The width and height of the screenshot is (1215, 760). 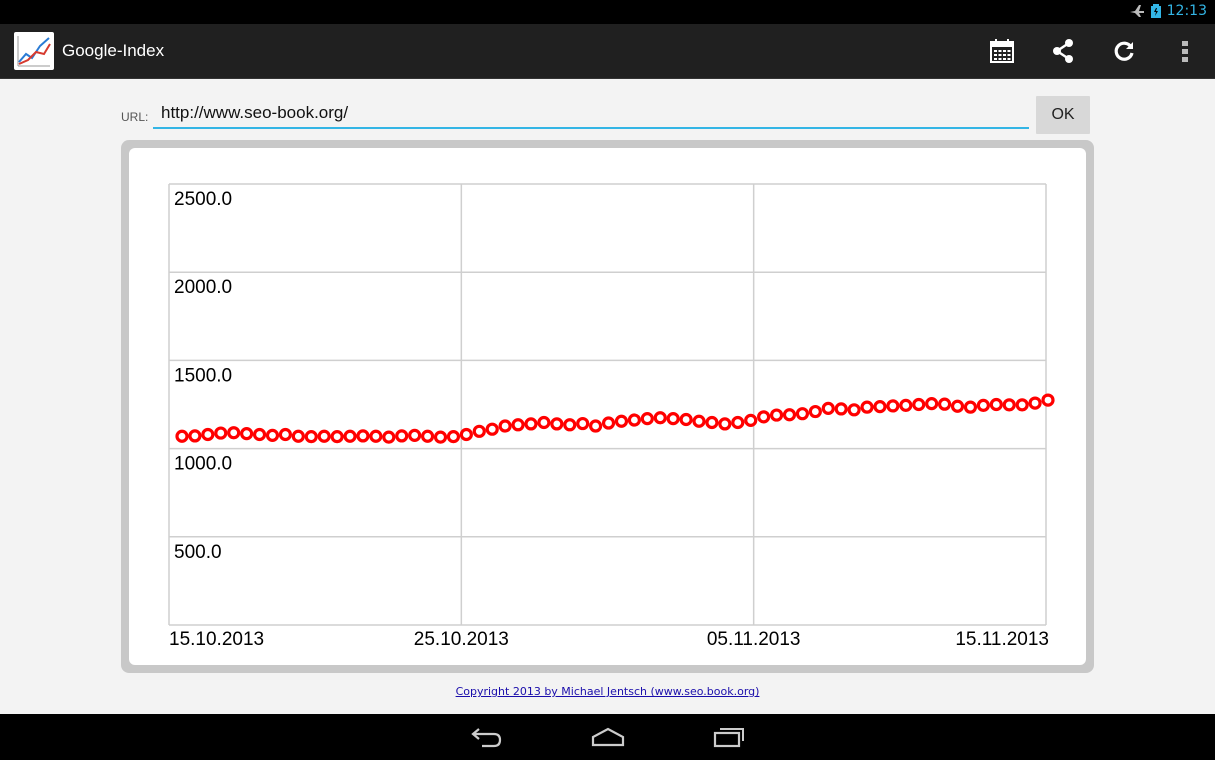 What do you see at coordinates (203, 464) in the screenshot?
I see `y-tick-label: 1000.0` at bounding box center [203, 464].